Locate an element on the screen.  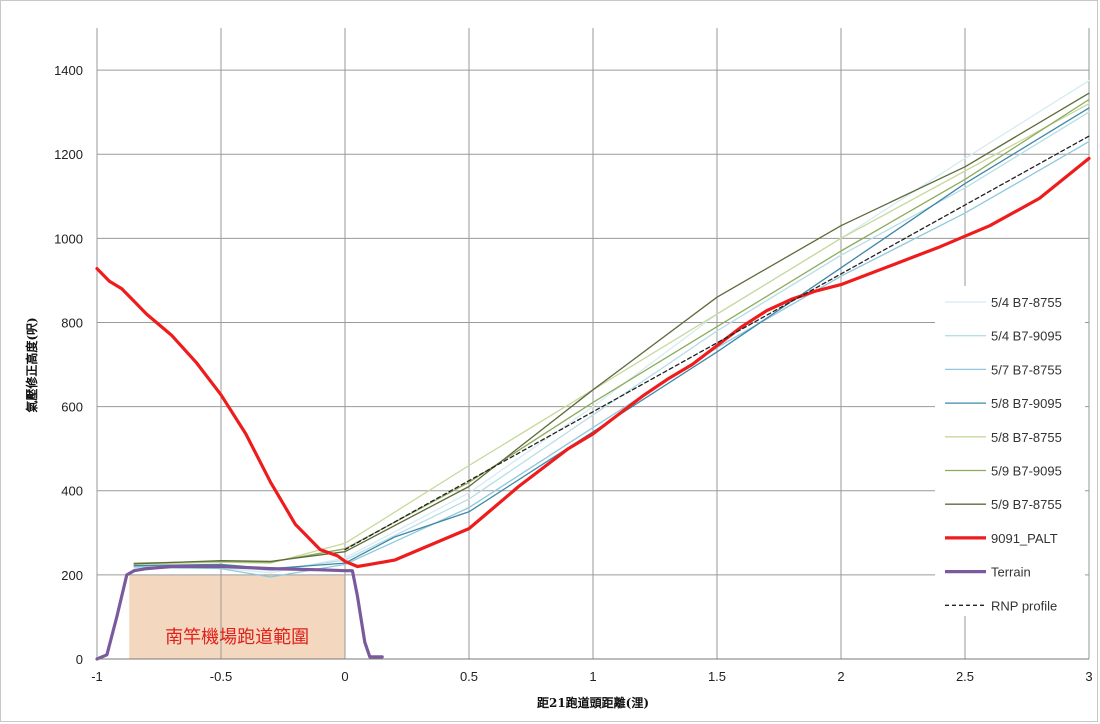
x-tick-label: 2 is located at coordinates (840, 676).